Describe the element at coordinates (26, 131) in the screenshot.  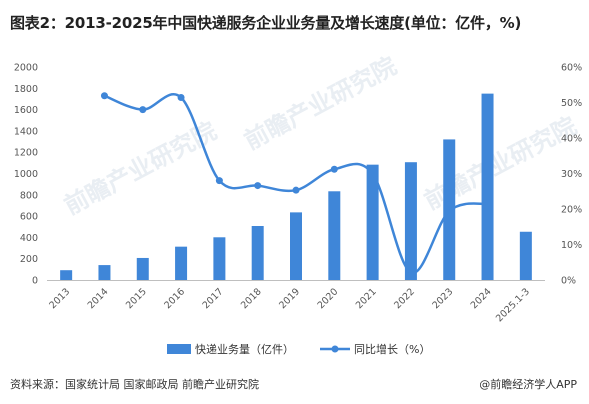
I see `y-left-tick-label: 1400` at that location.